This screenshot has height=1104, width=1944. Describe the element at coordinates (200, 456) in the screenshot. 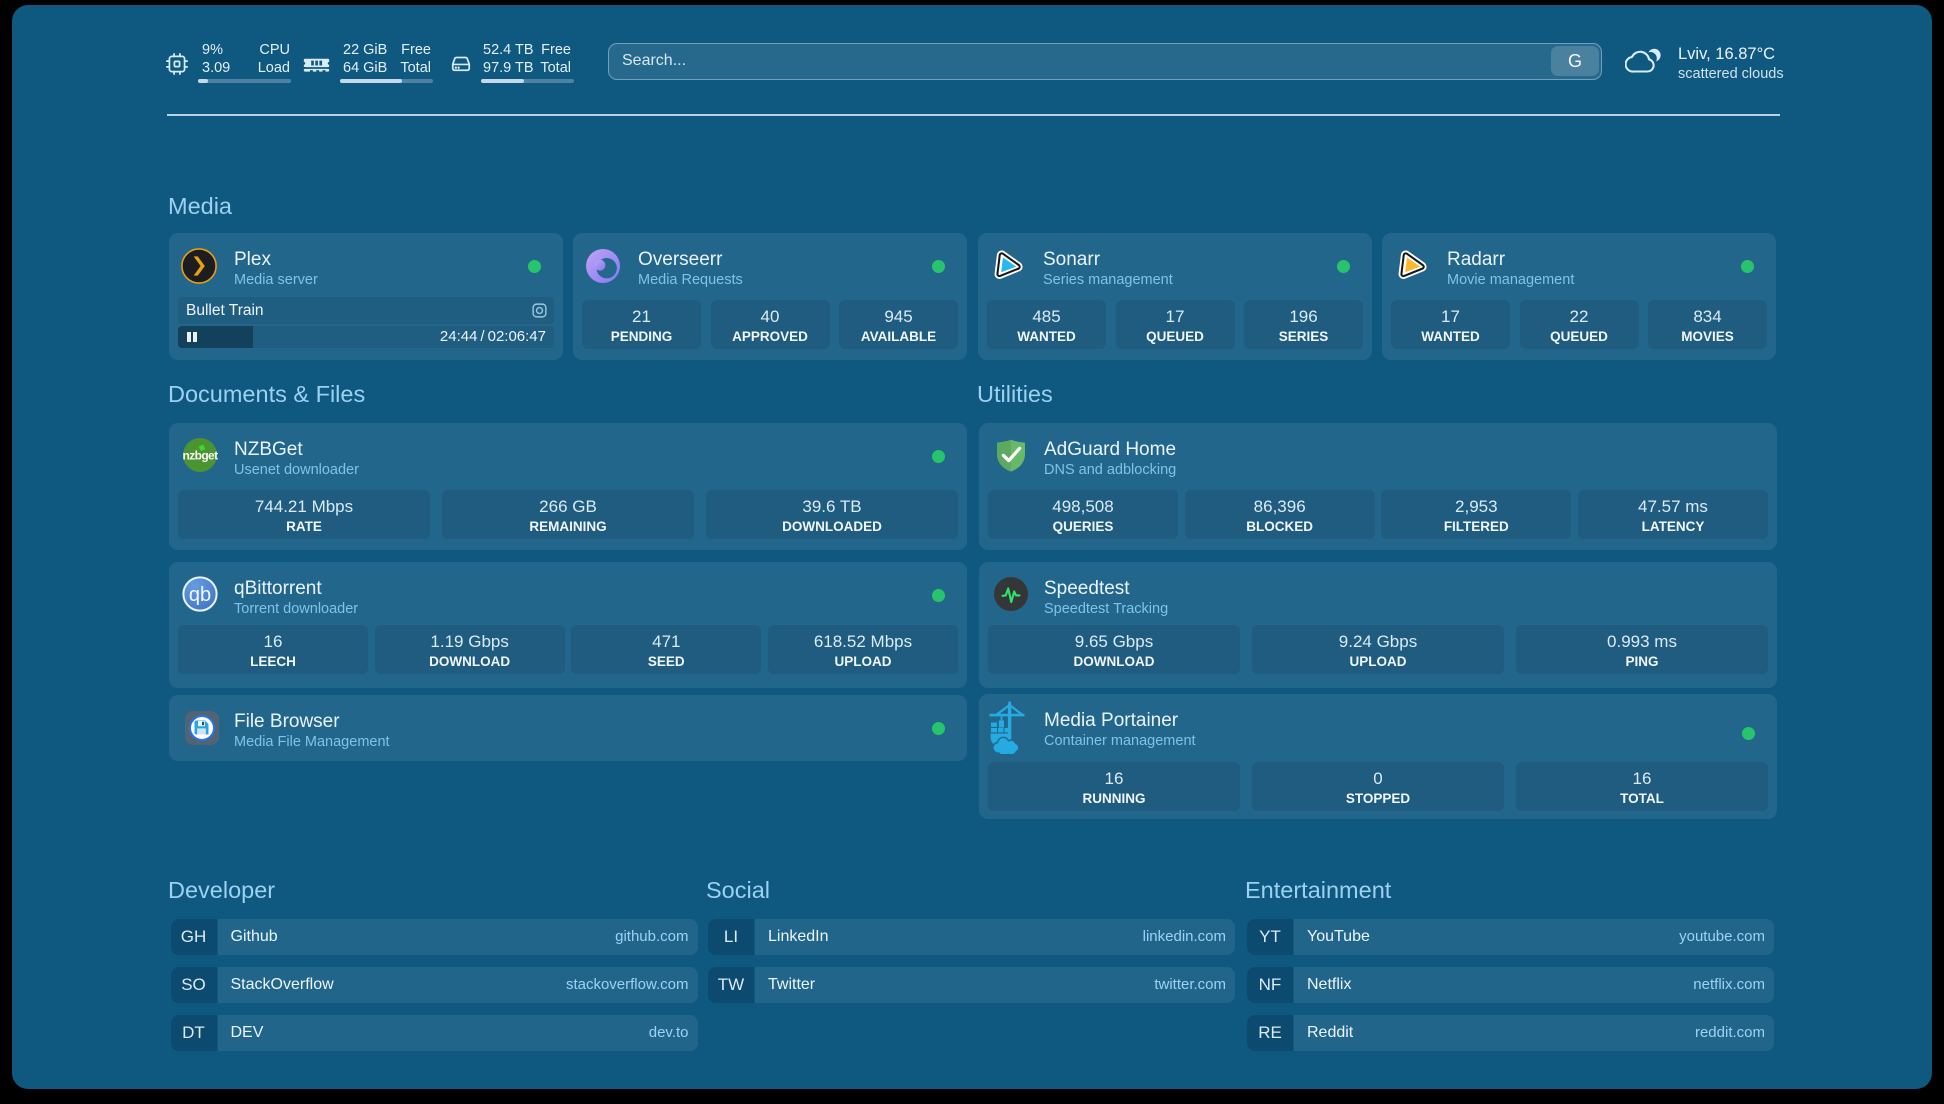

I see `svg-text: nzbget` at that location.